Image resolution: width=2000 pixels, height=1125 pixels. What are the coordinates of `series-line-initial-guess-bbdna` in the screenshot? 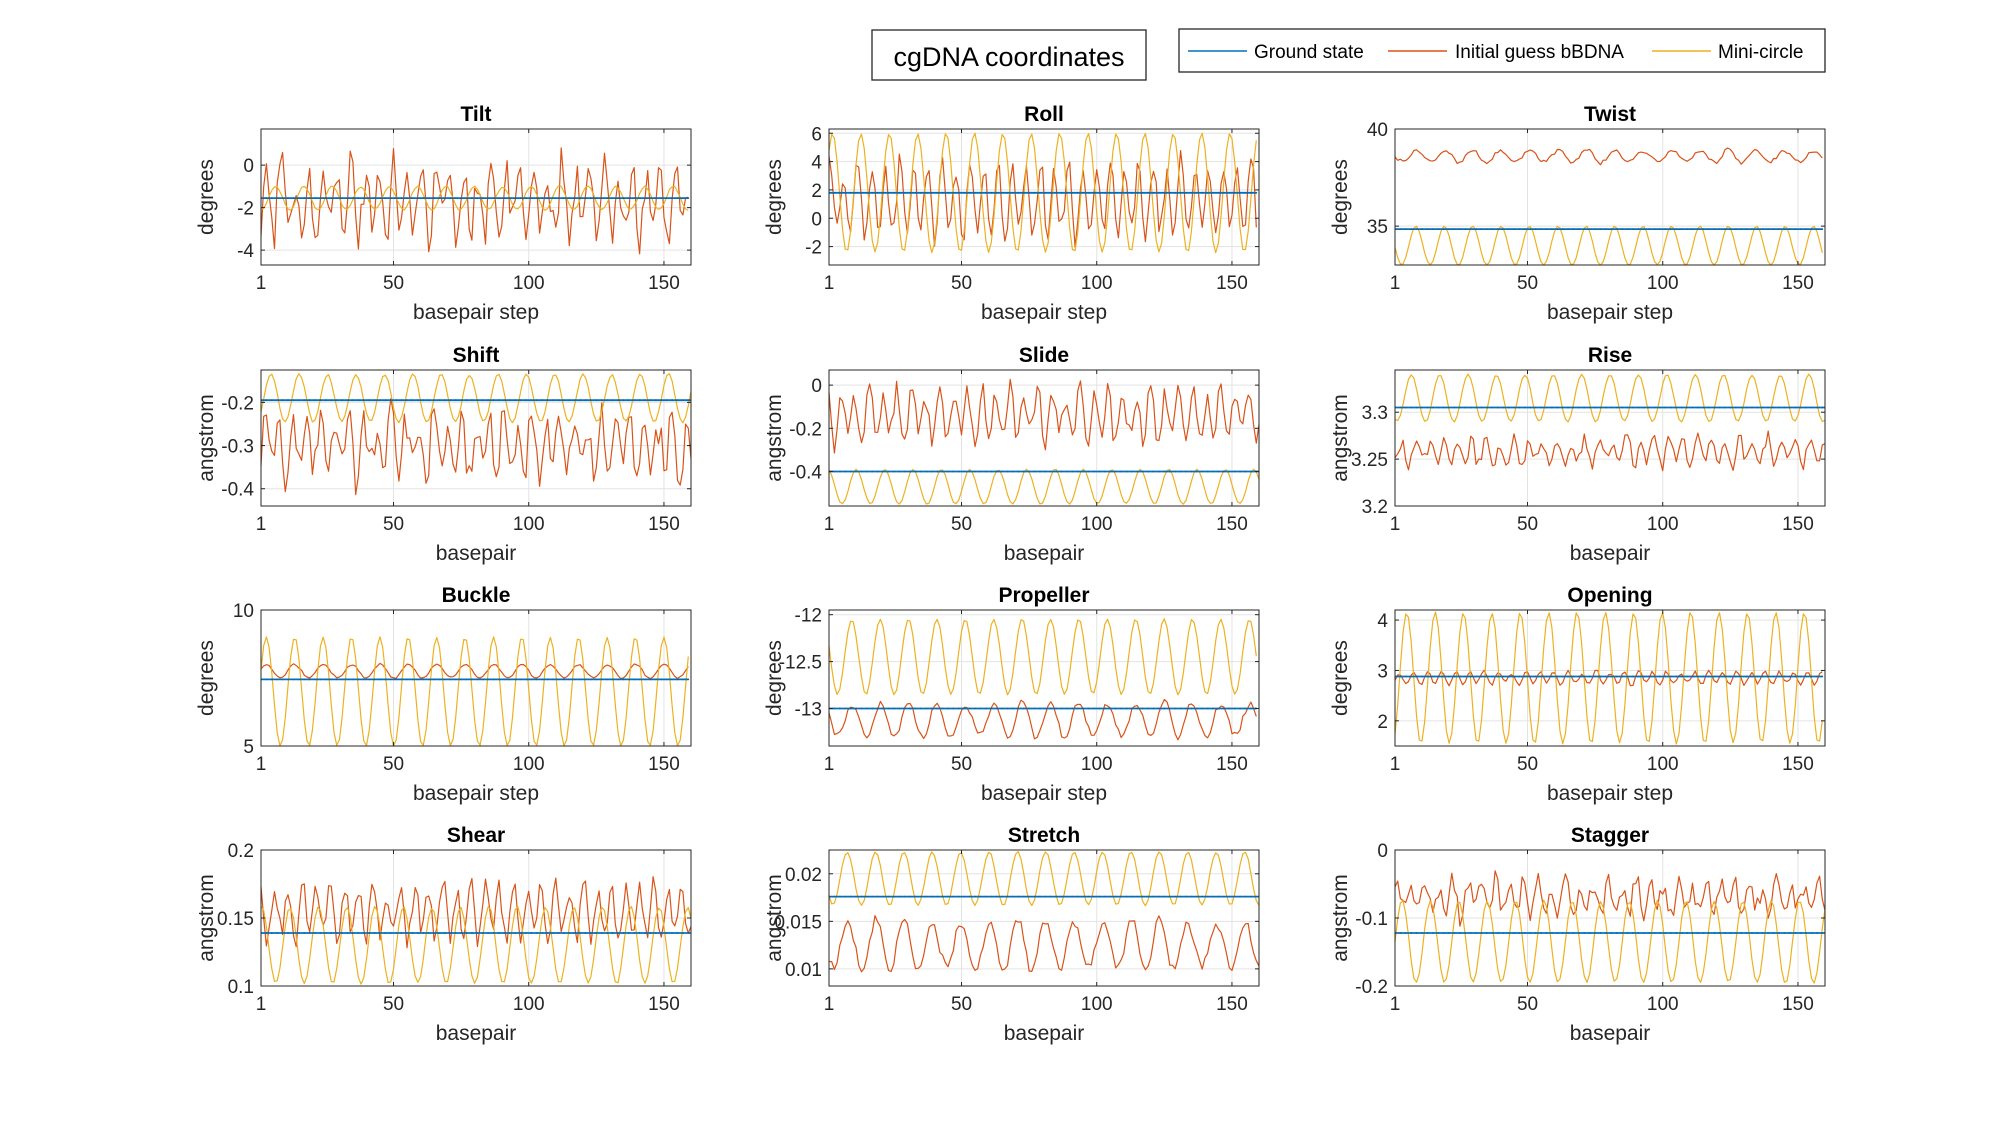 It's located at (1610, 451).